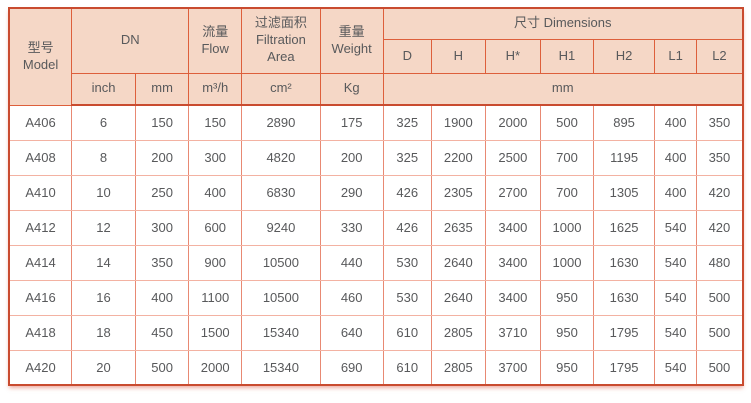  Describe the element at coordinates (103, 157) in the screenshot. I see `cell-value: 8` at that location.